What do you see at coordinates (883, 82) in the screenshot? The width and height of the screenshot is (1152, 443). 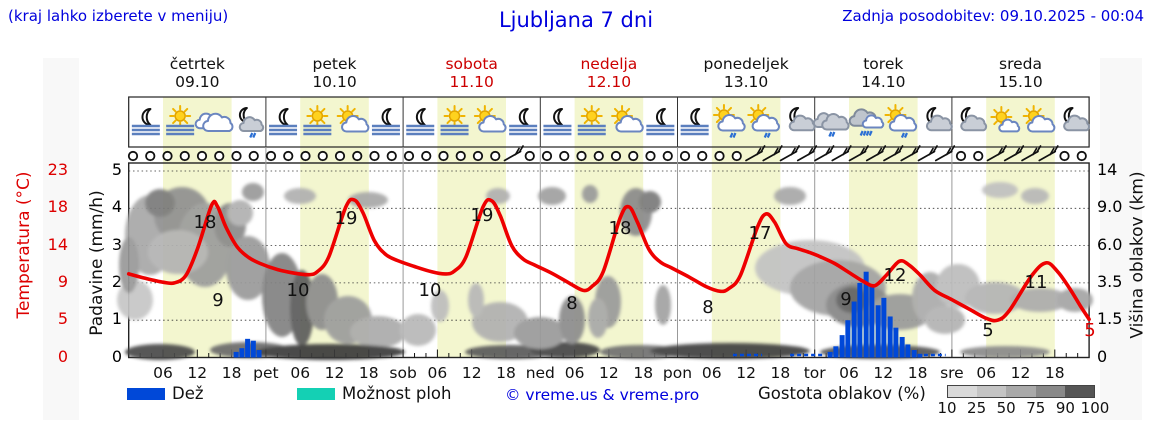 I see `day-date: 14.10` at bounding box center [883, 82].